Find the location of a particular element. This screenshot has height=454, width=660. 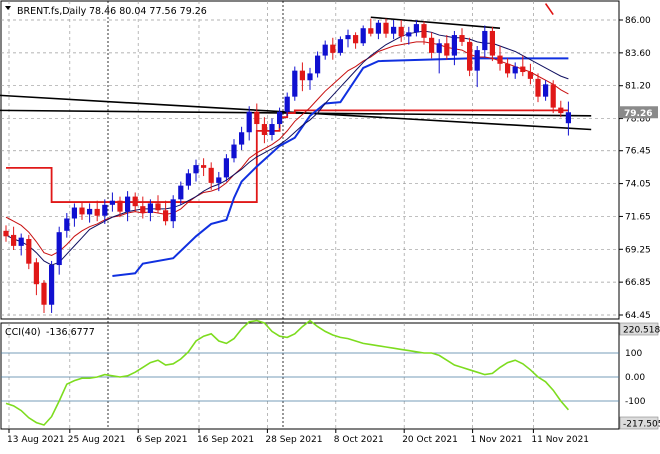

price-tick-label: 78.80 is located at coordinates (638, 120).